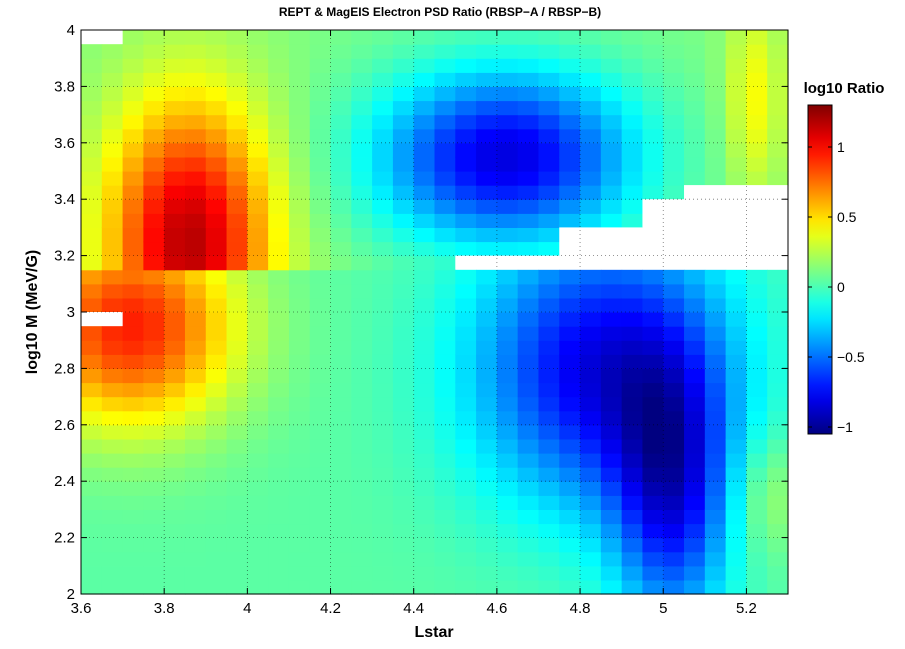 This screenshot has height=649, width=905. I want to click on colorbar-tick-label: 0.5, so click(847, 217).